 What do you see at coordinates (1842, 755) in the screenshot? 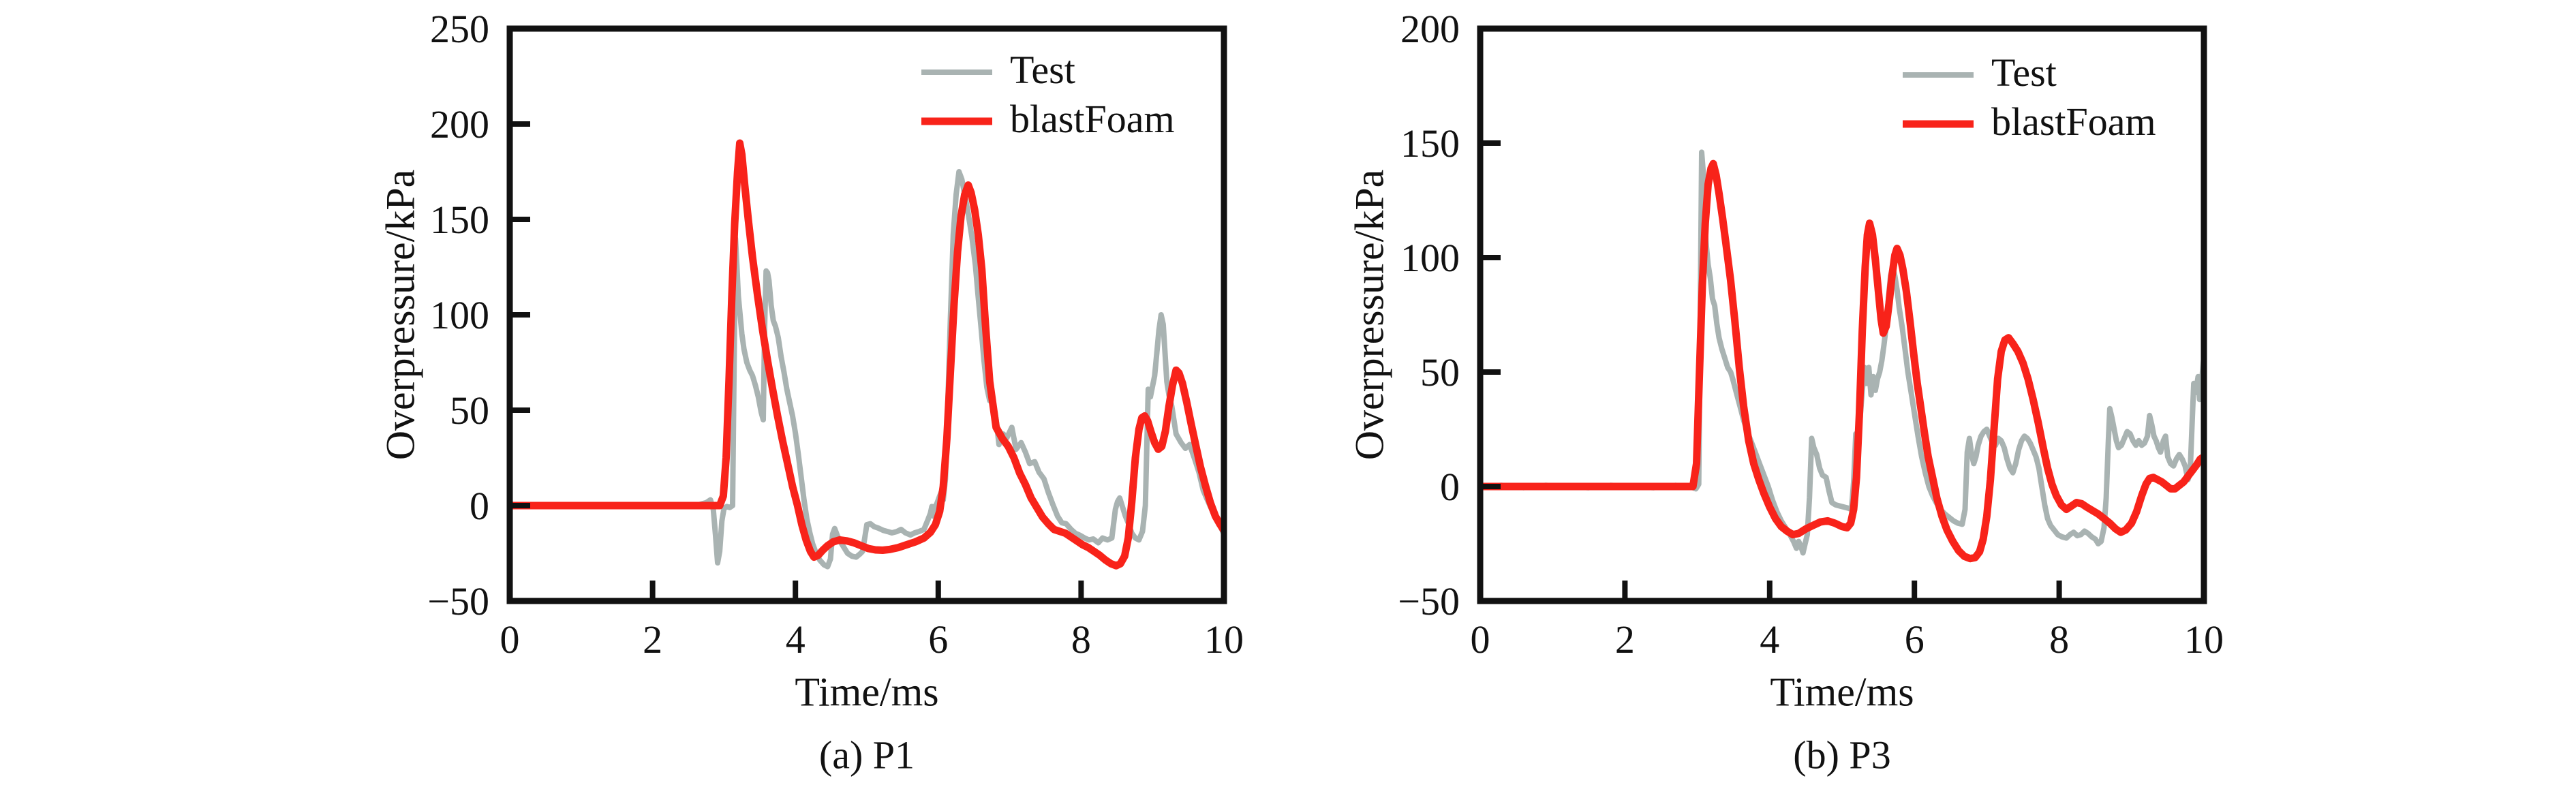
I see `p3-caption: (b) P3` at bounding box center [1842, 755].